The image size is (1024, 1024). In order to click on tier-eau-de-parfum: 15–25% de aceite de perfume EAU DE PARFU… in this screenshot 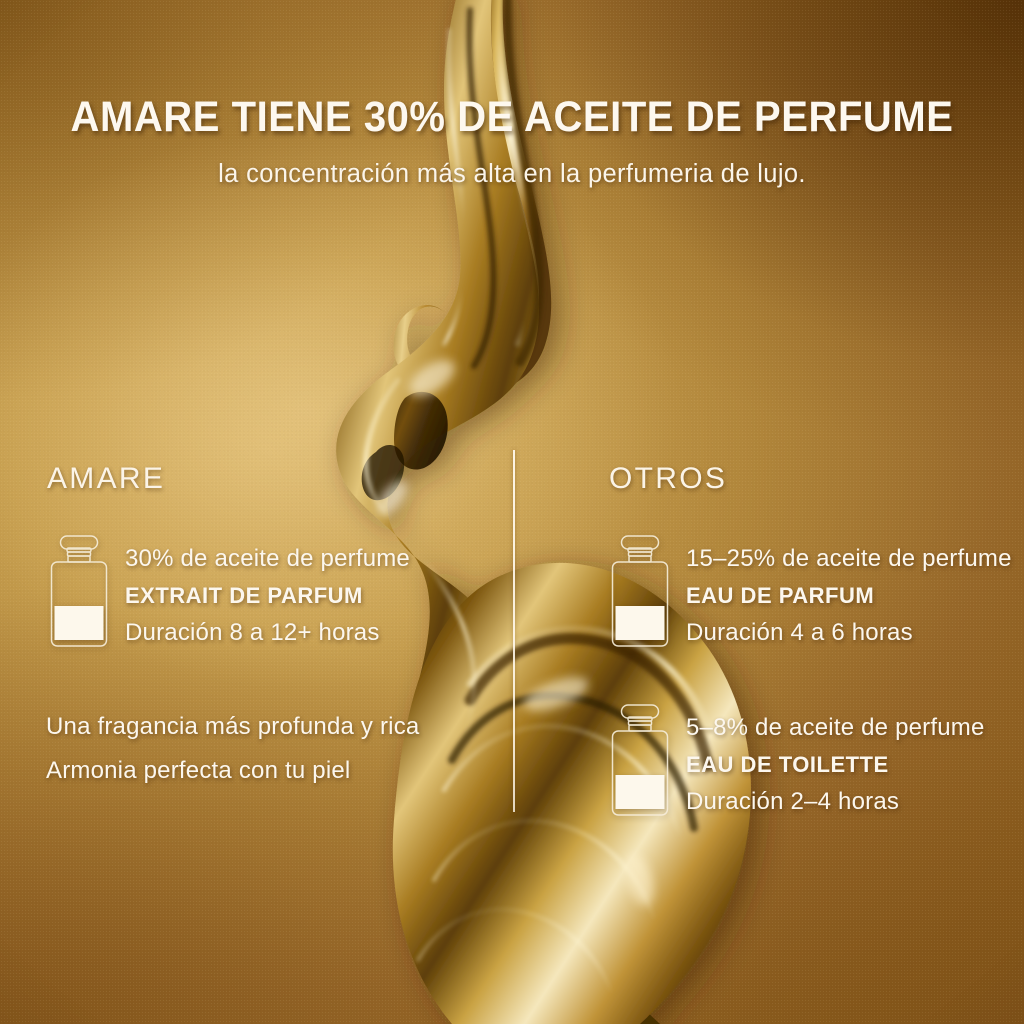, I will do `click(809, 592)`.